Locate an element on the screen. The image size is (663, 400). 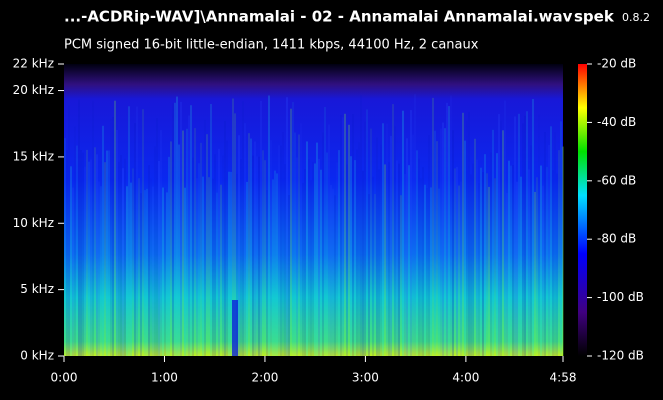
y-tick-label: 0 kHz is located at coordinates (37, 356).